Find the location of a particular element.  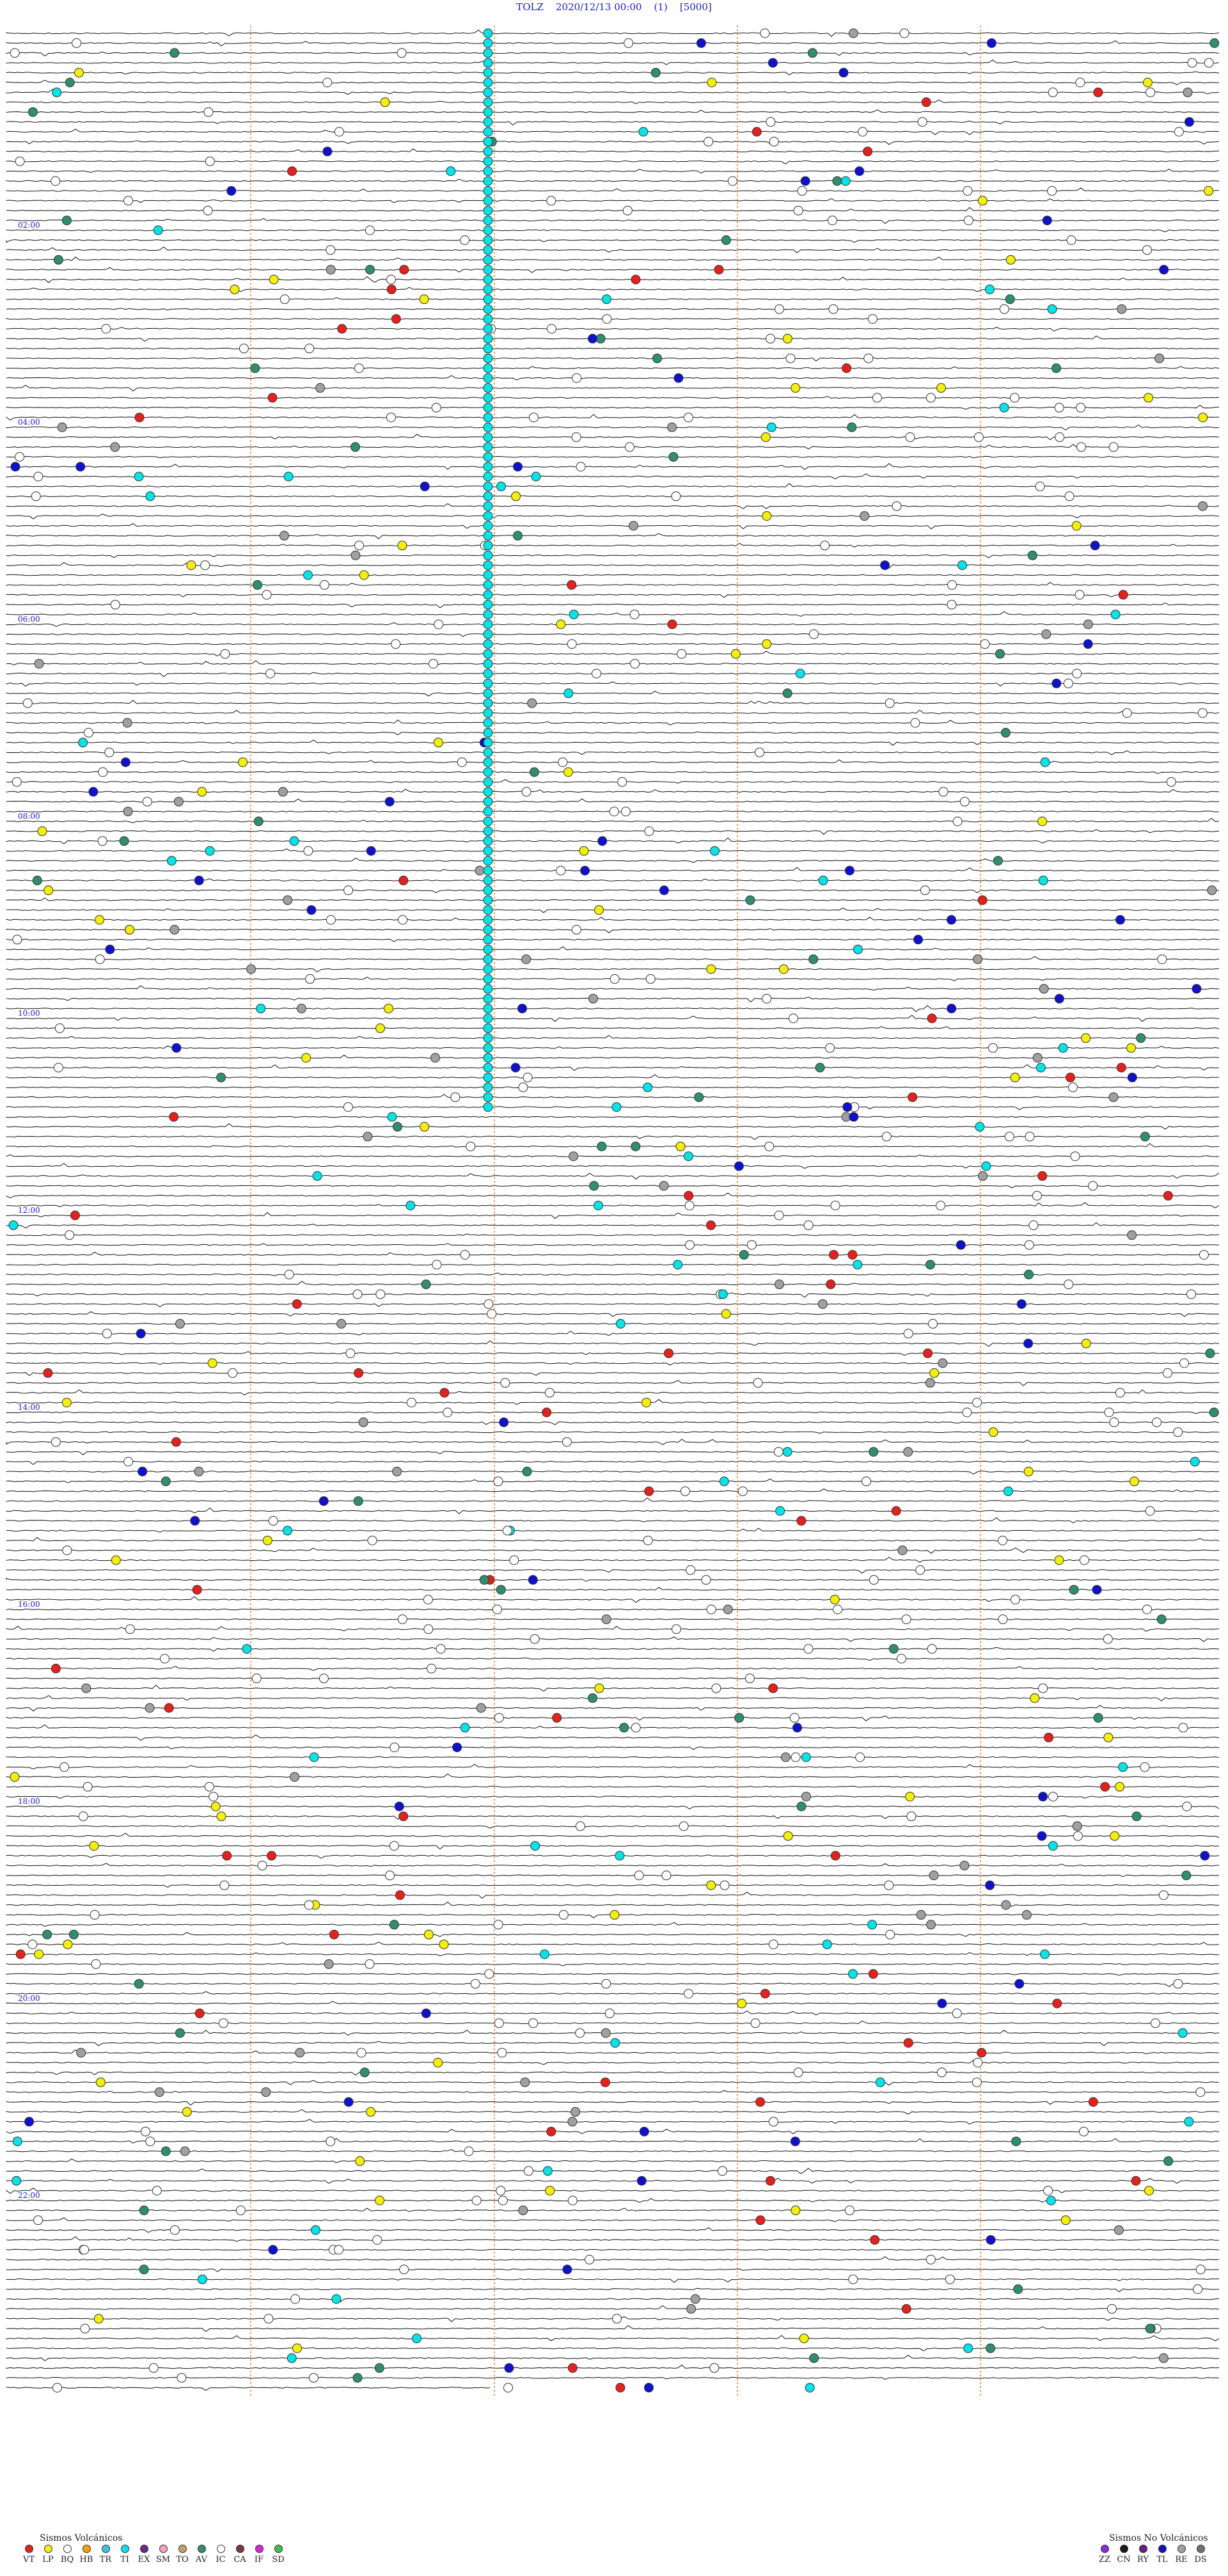

legend-label: LP is located at coordinates (48, 2559).